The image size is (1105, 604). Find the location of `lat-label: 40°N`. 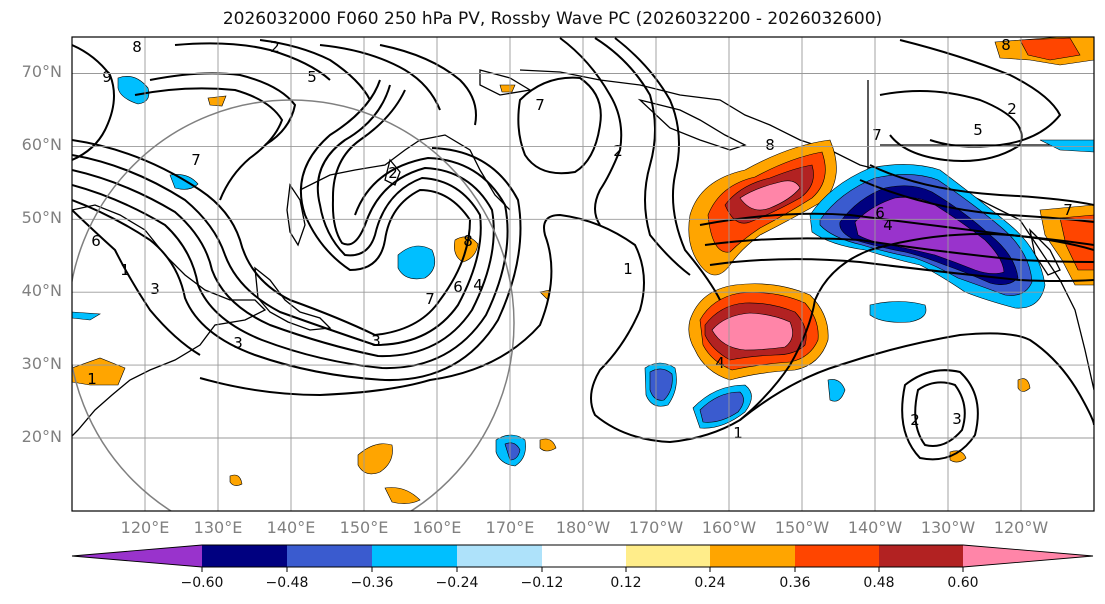

lat-label: 40°N is located at coordinates (41, 290).